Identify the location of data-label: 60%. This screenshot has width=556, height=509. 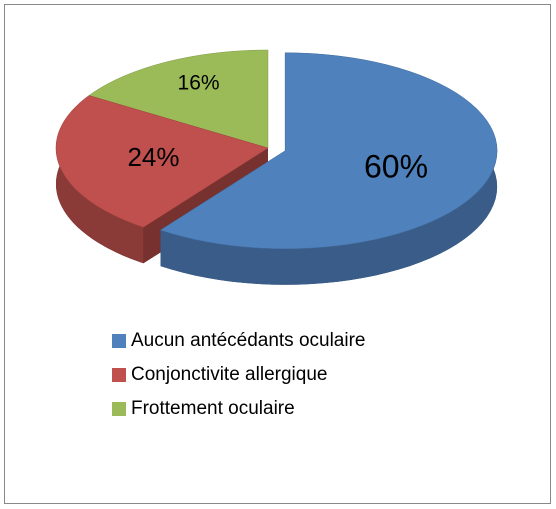
(396, 167).